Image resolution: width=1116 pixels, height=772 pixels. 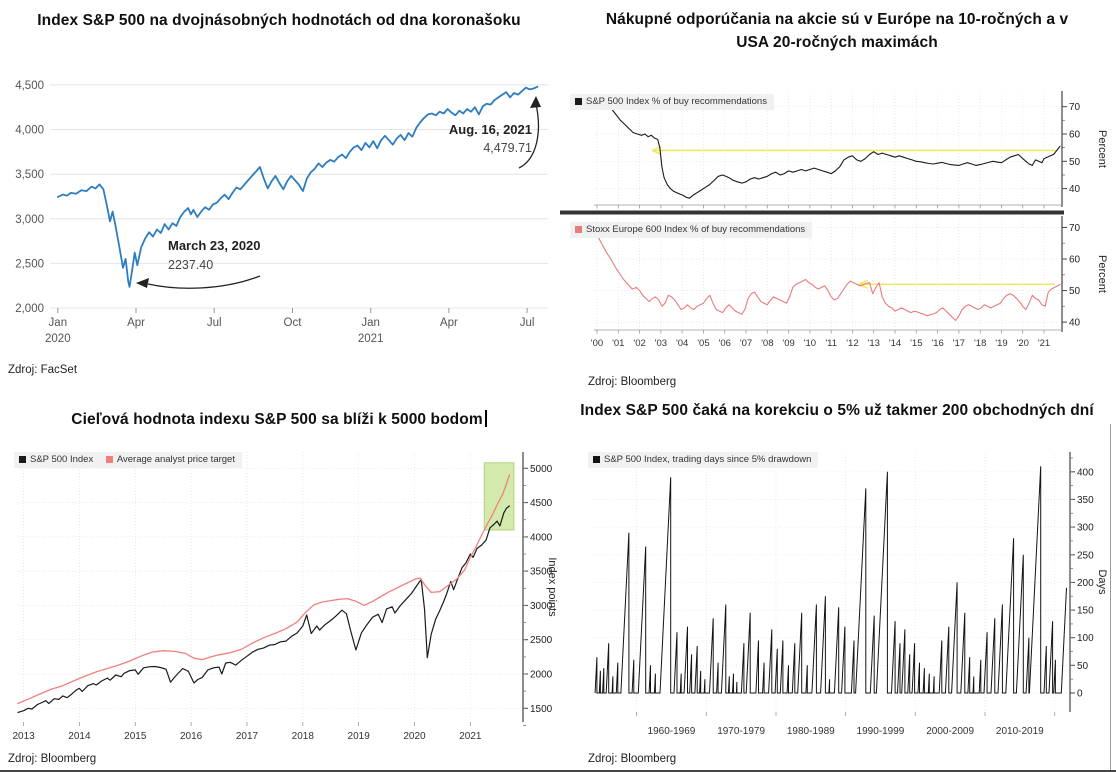 What do you see at coordinates (142, 283) in the screenshot?
I see `annotation-arrowhead` at bounding box center [142, 283].